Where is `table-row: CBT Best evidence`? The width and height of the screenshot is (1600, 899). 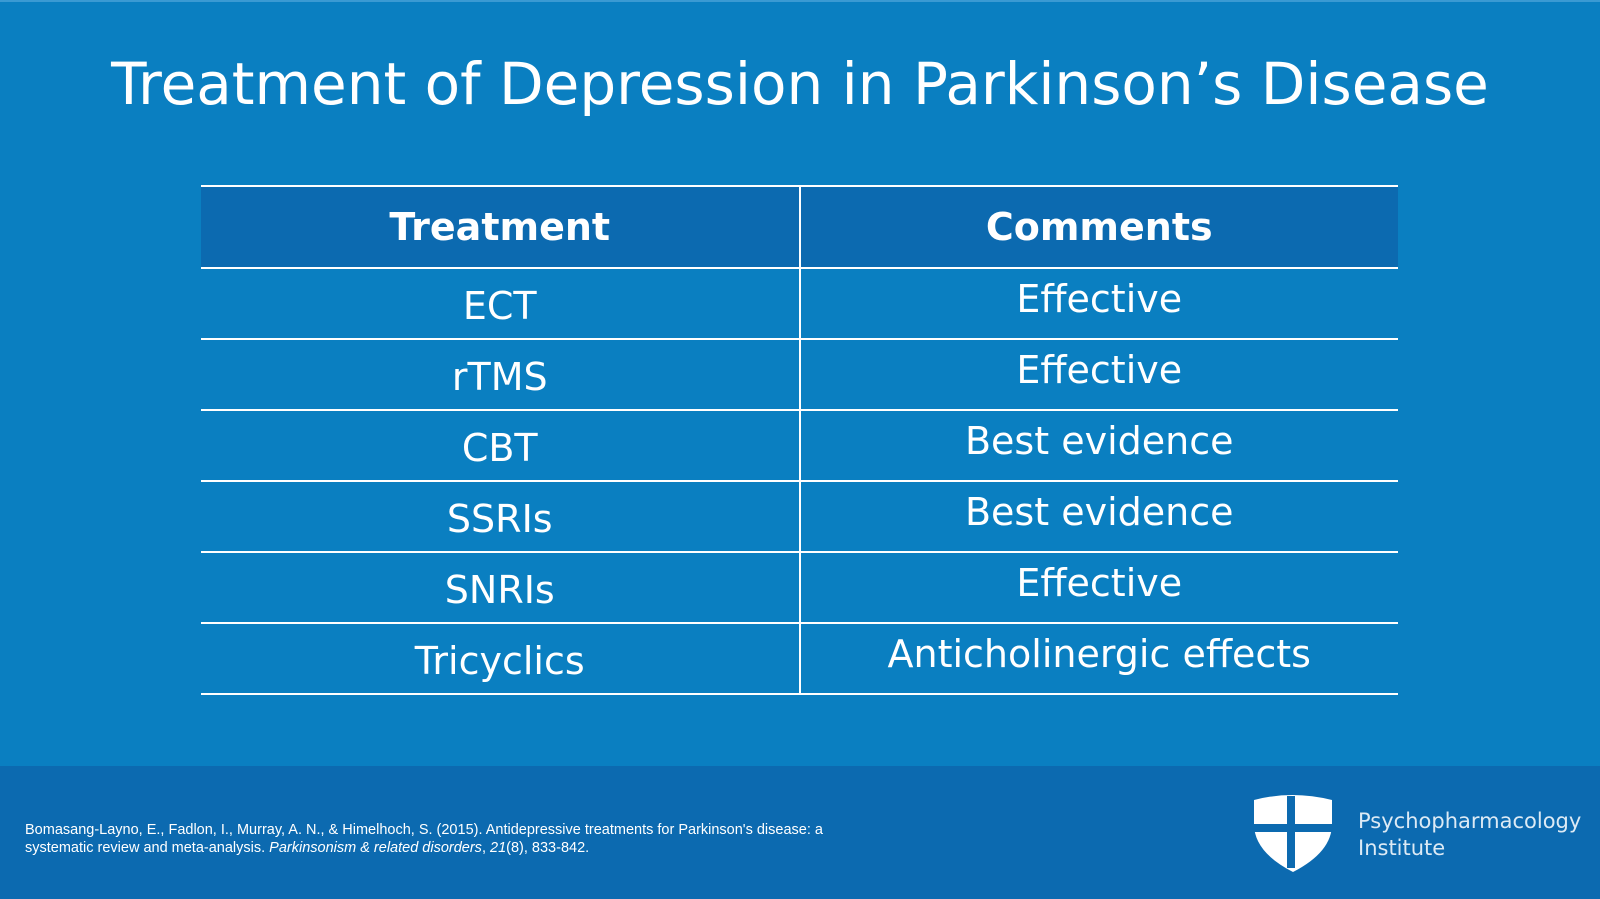 table-row: CBT Best evidence is located at coordinates (799, 445).